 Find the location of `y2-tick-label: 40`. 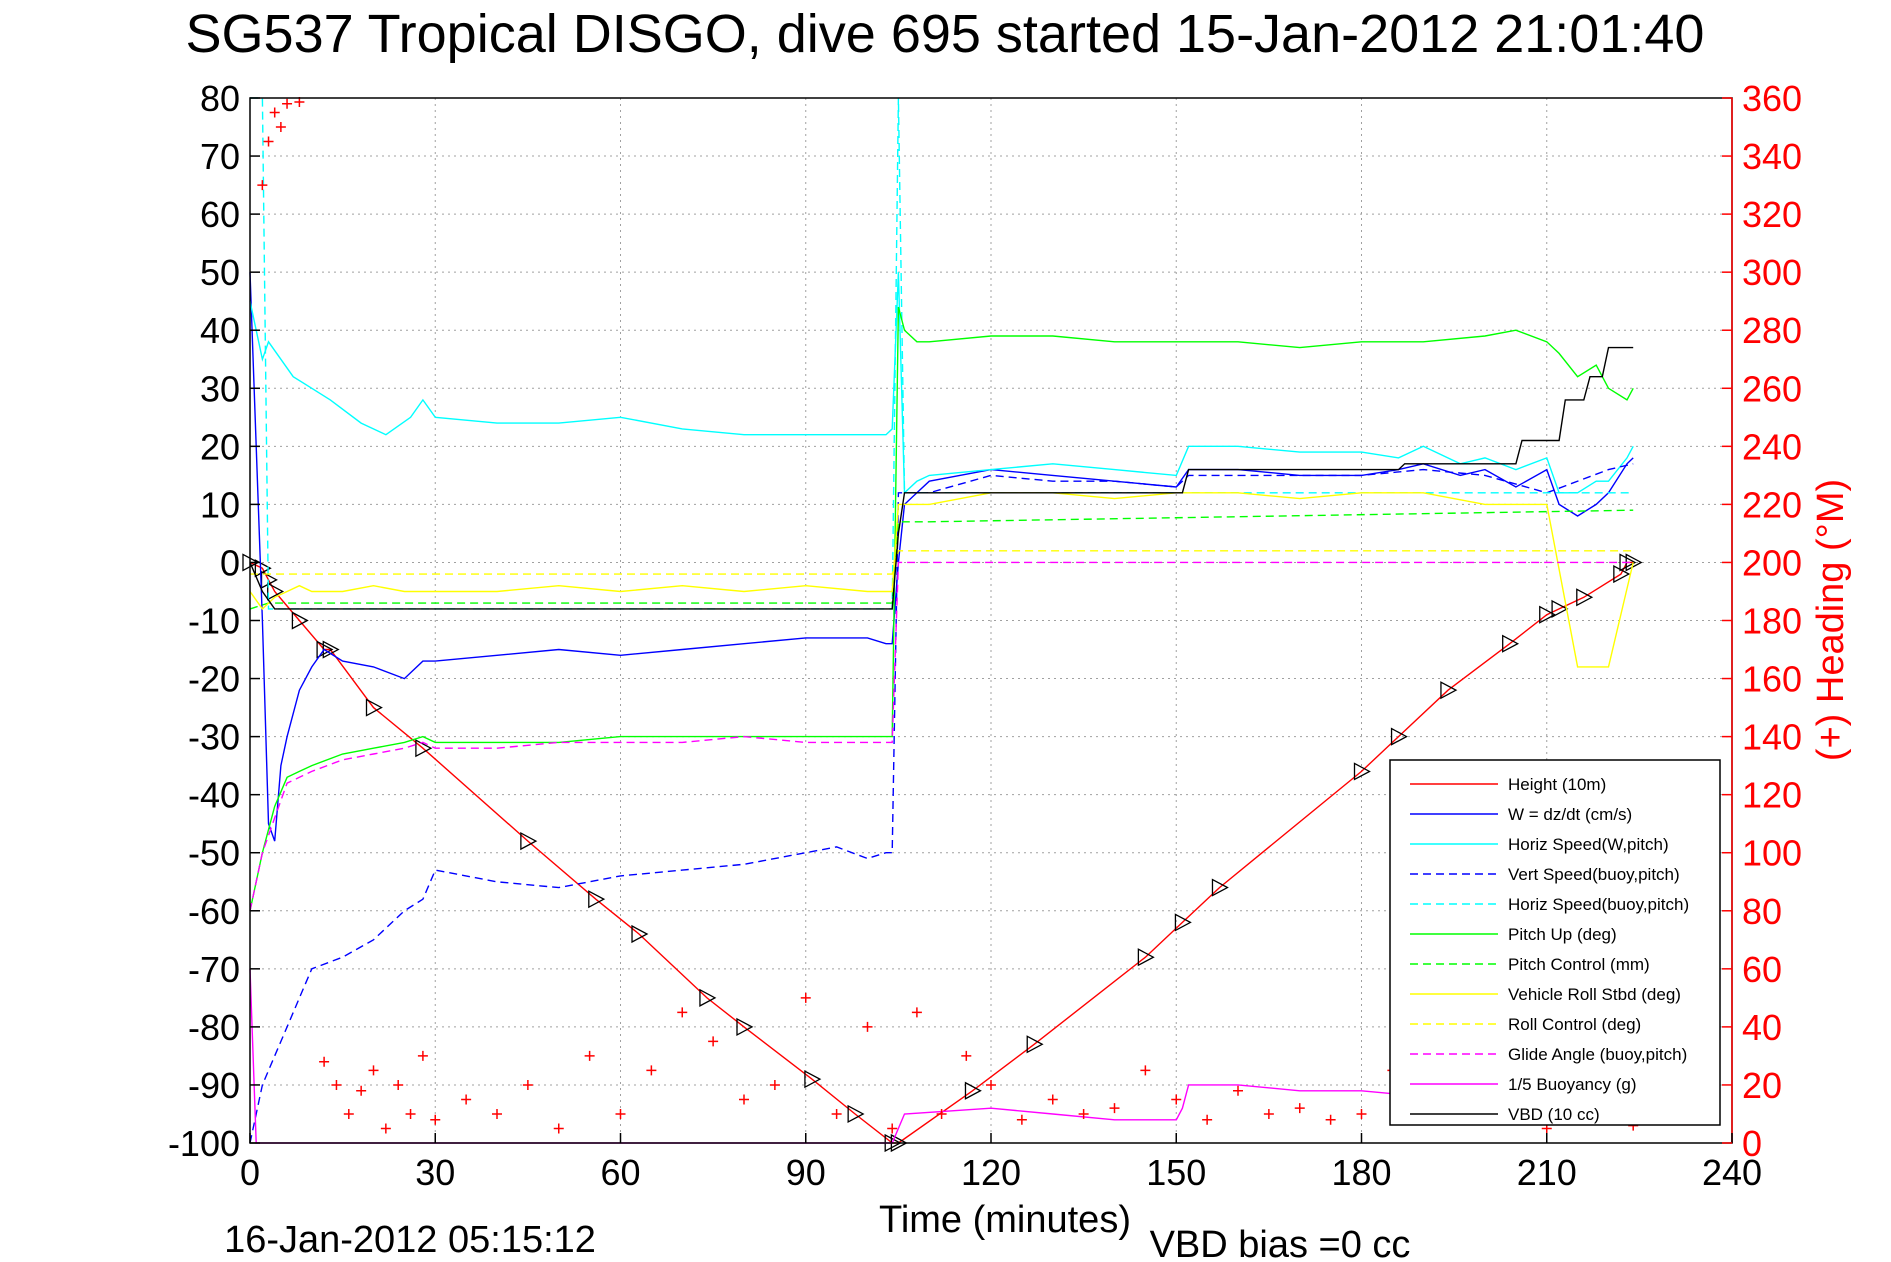

y2-tick-label: 40 is located at coordinates (1762, 1027).